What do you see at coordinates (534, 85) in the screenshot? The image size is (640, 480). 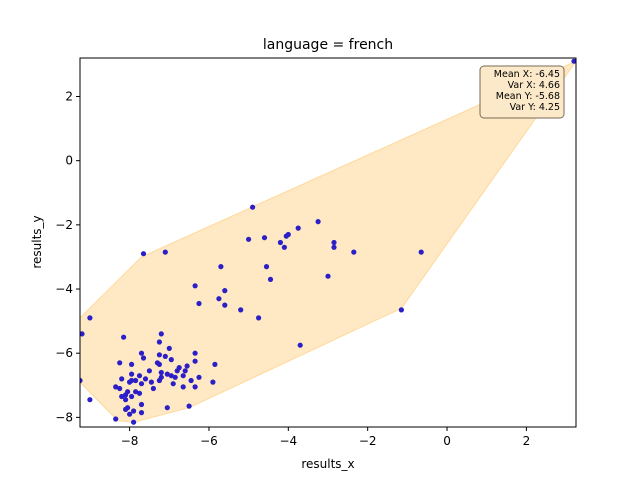 I see `stats-var-x: Var X: 4.66` at bounding box center [534, 85].